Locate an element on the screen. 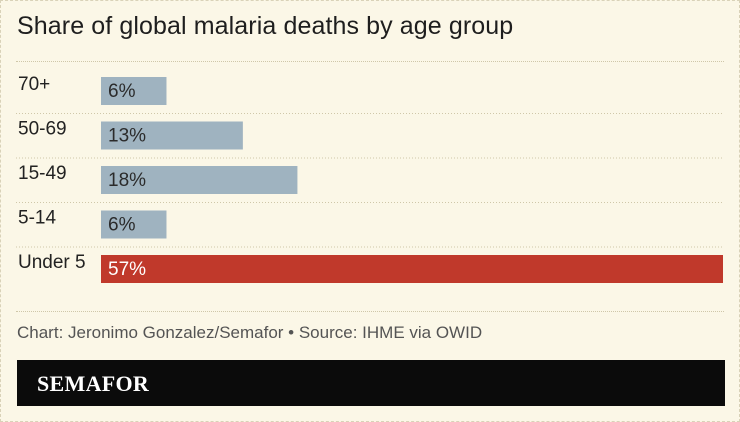 Image resolution: width=740 pixels, height=422 pixels. category-label: 70+ is located at coordinates (34, 84).